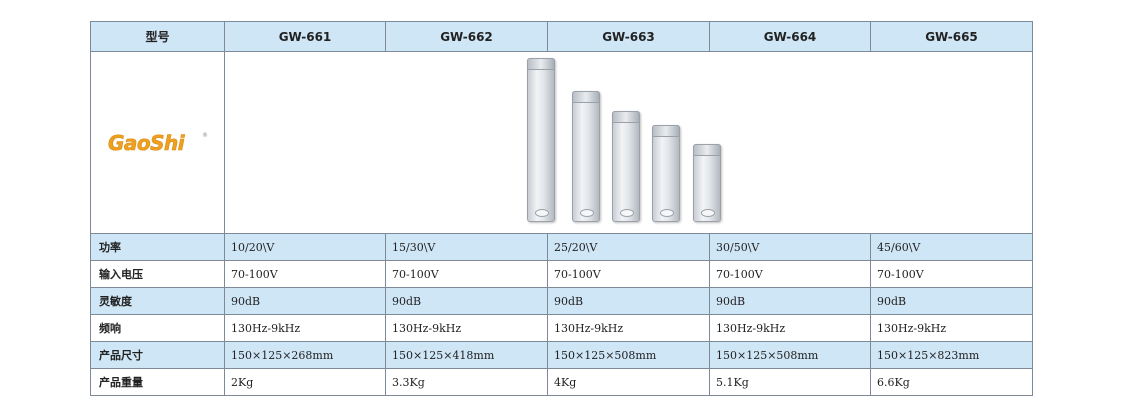  What do you see at coordinates (628, 247) in the screenshot?
I see `cell: 25/20\V` at bounding box center [628, 247].